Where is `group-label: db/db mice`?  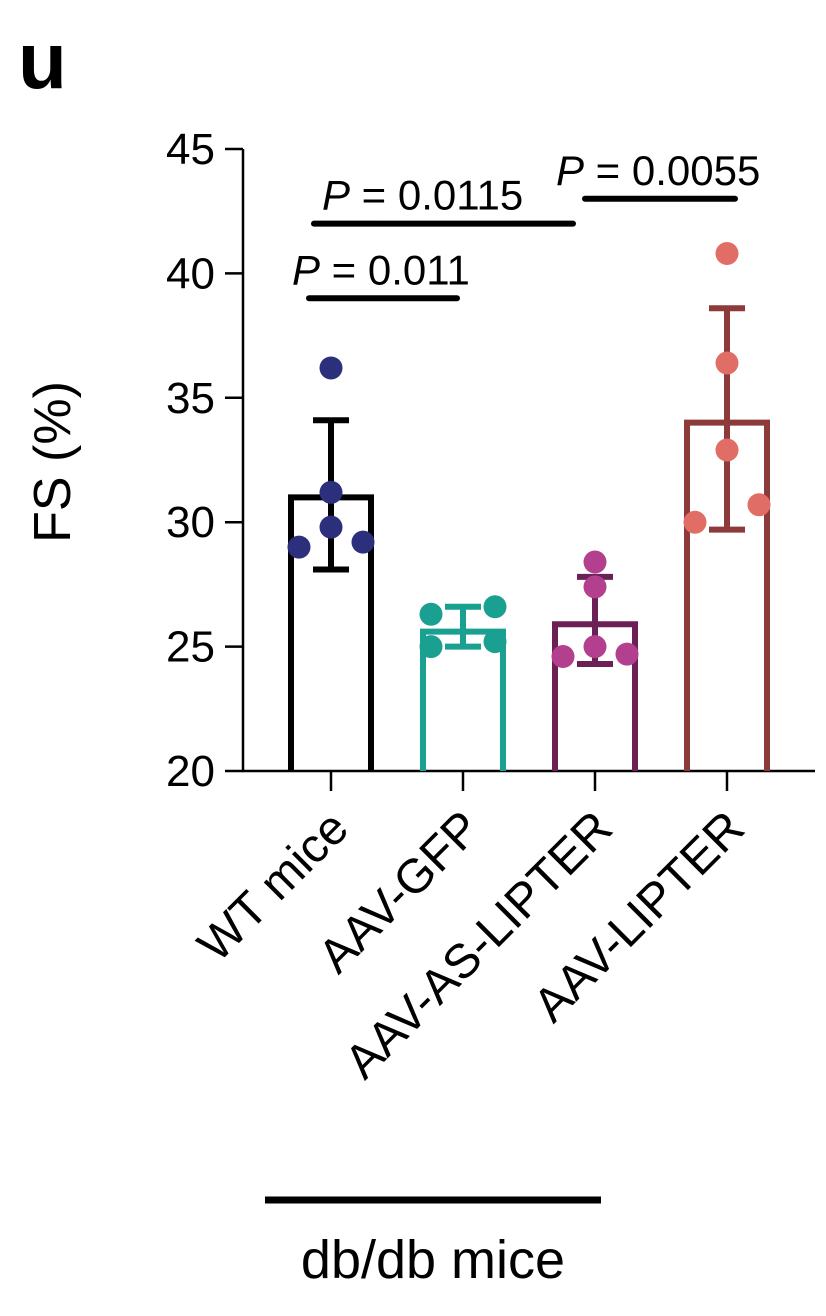
group-label: db/db mice is located at coordinates (433, 1260).